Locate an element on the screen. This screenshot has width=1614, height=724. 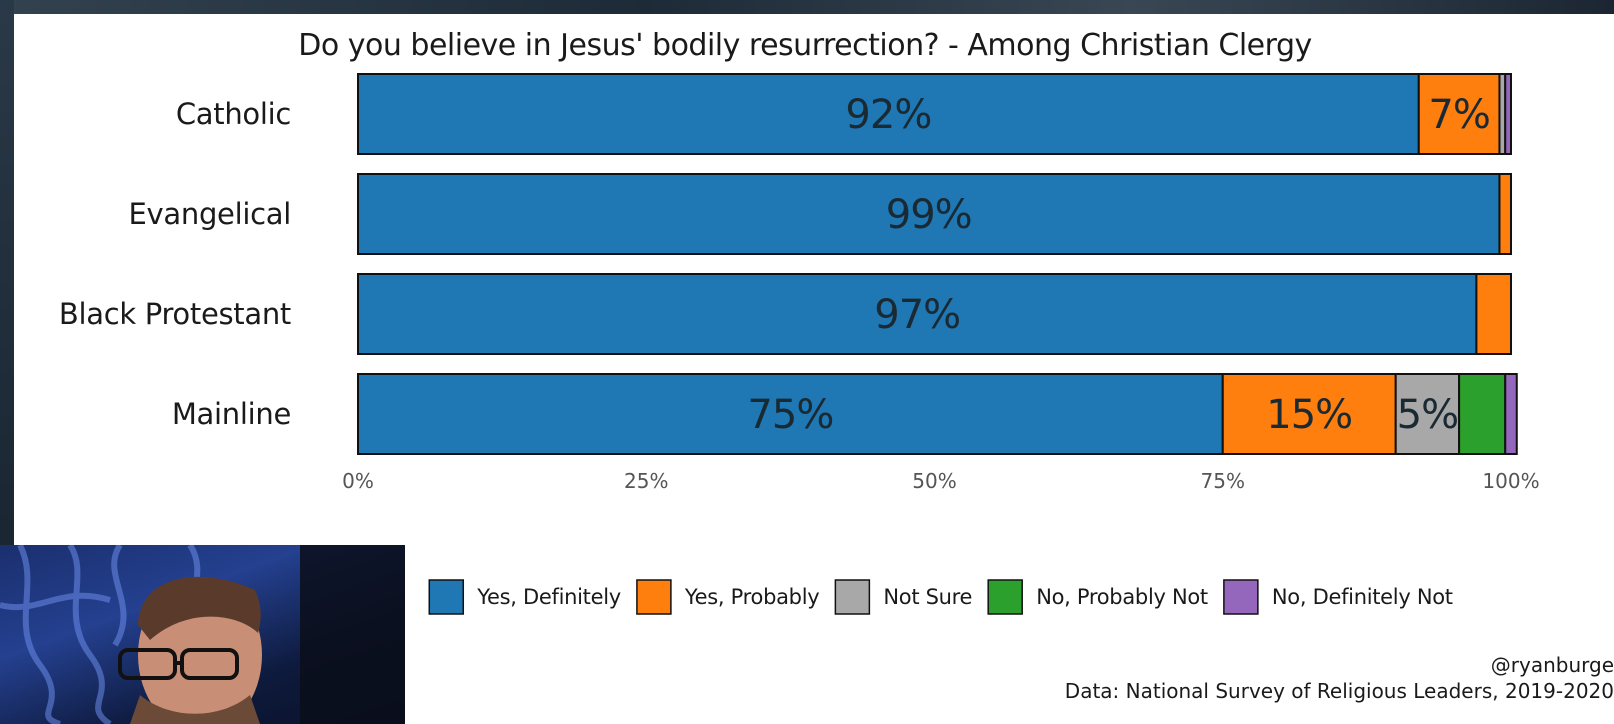
x-tick-label-2: 50% is located at coordinates (934, 481).